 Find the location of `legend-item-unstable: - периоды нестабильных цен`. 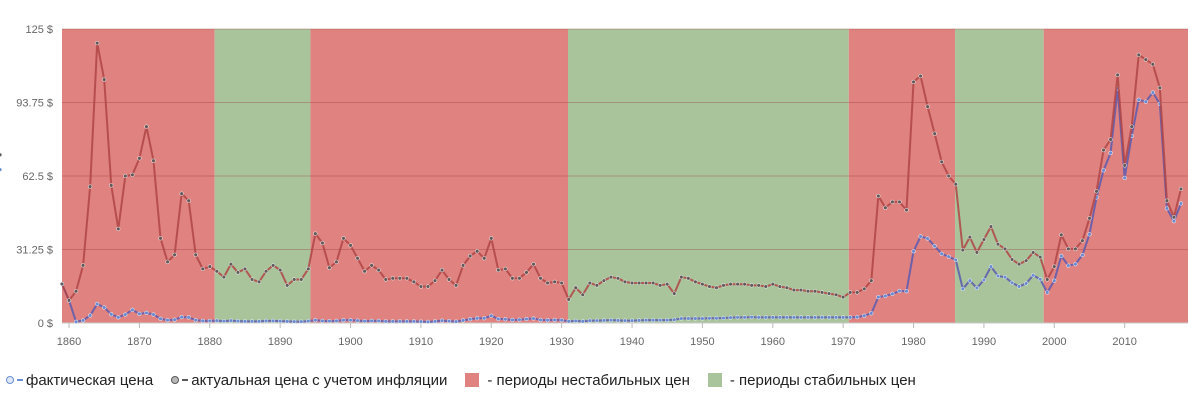

legend-item-unstable: - периоды нестабильных цен is located at coordinates (577, 380).